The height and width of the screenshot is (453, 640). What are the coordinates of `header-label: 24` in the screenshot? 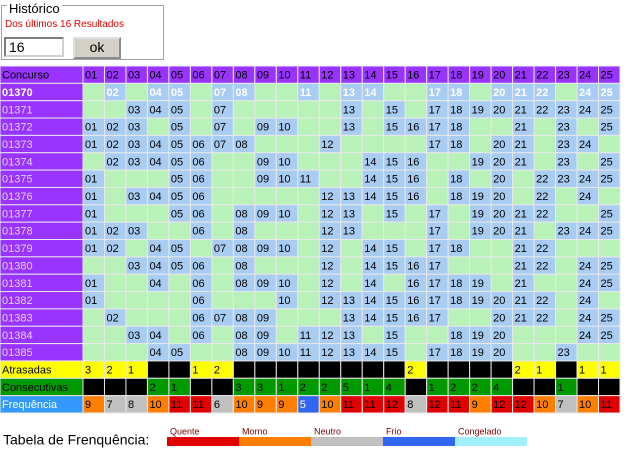 It's located at (585, 76).